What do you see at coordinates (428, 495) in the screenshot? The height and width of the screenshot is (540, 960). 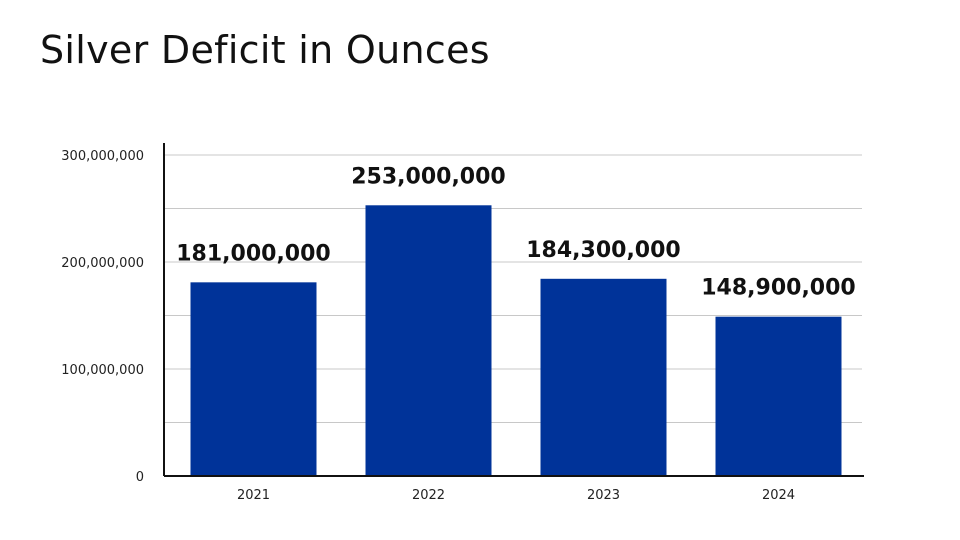 I see `x-tick-label-2022: 2022` at bounding box center [428, 495].